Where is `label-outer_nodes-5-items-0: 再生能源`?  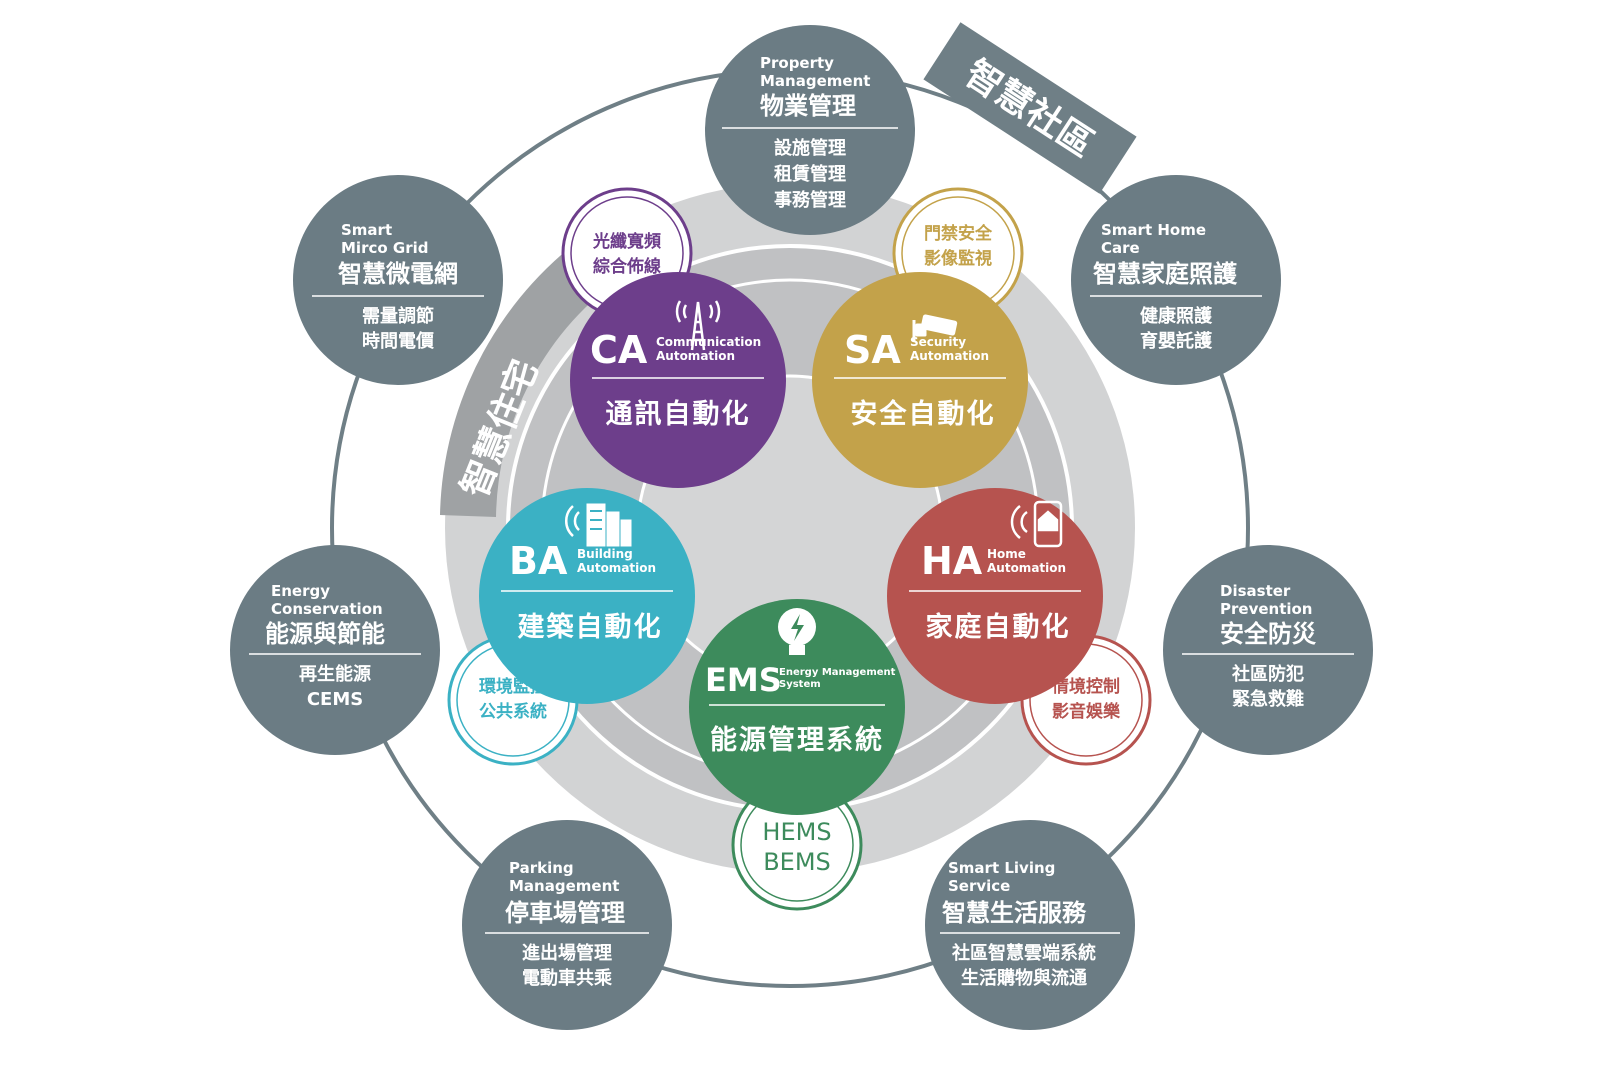 label-outer_nodes-5-items-0: 再生能源 is located at coordinates (335, 674).